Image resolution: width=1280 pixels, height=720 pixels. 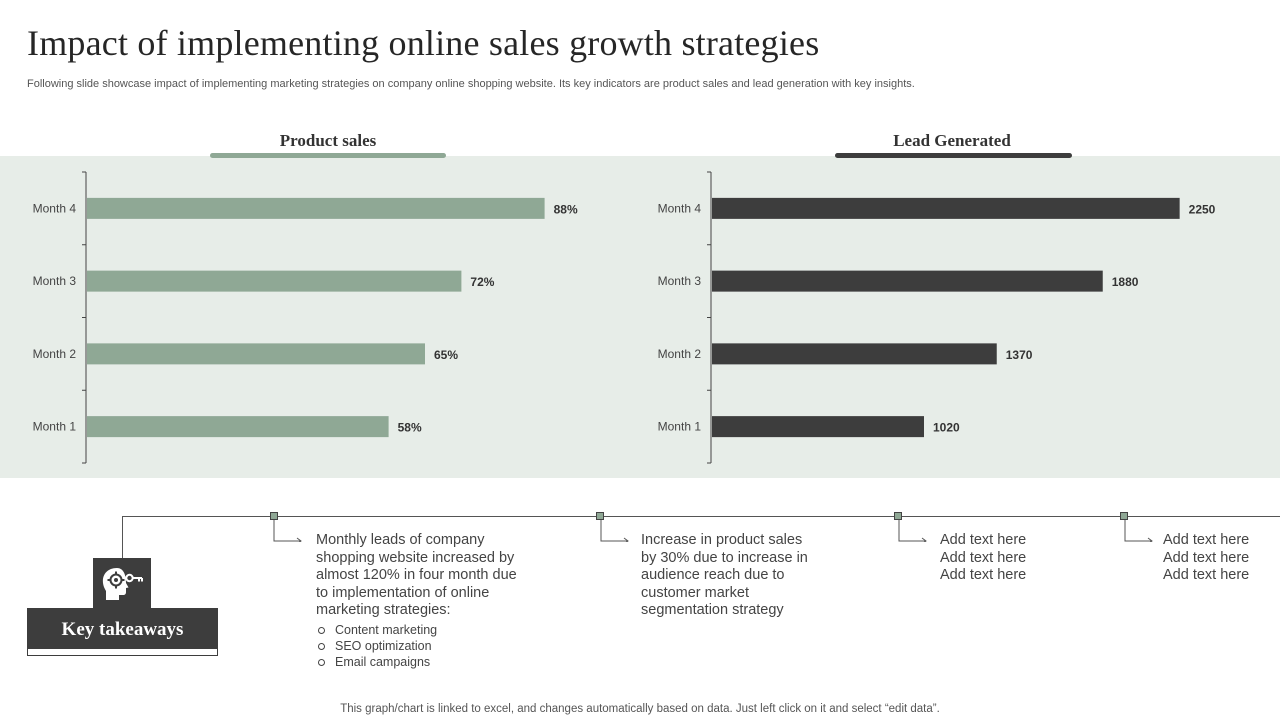 I want to click on lead-generated-underline, so click(x=953, y=155).